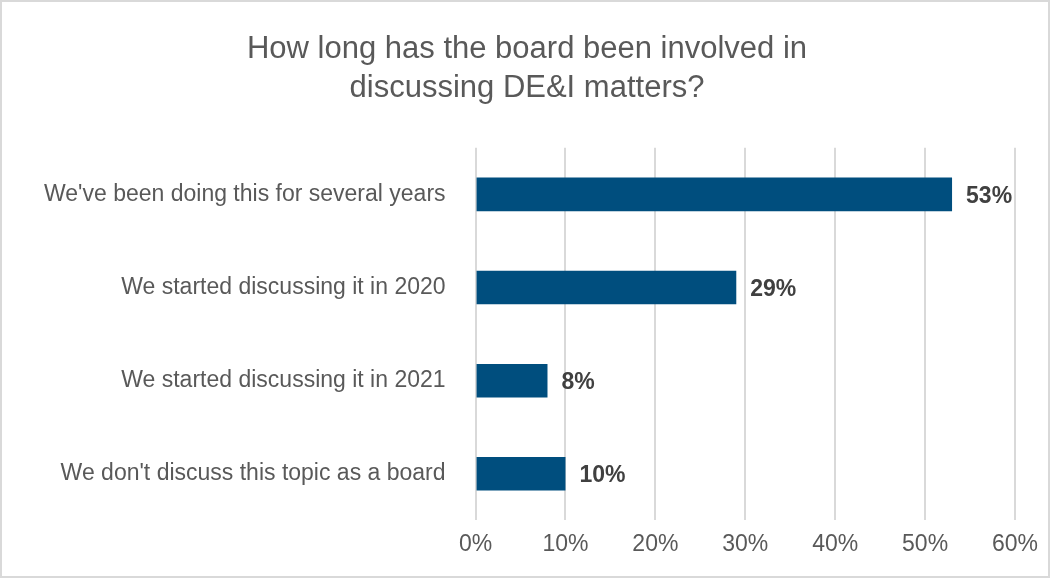 This screenshot has width=1050, height=578. What do you see at coordinates (475, 542) in the screenshot?
I see `x-tick-label: 0%` at bounding box center [475, 542].